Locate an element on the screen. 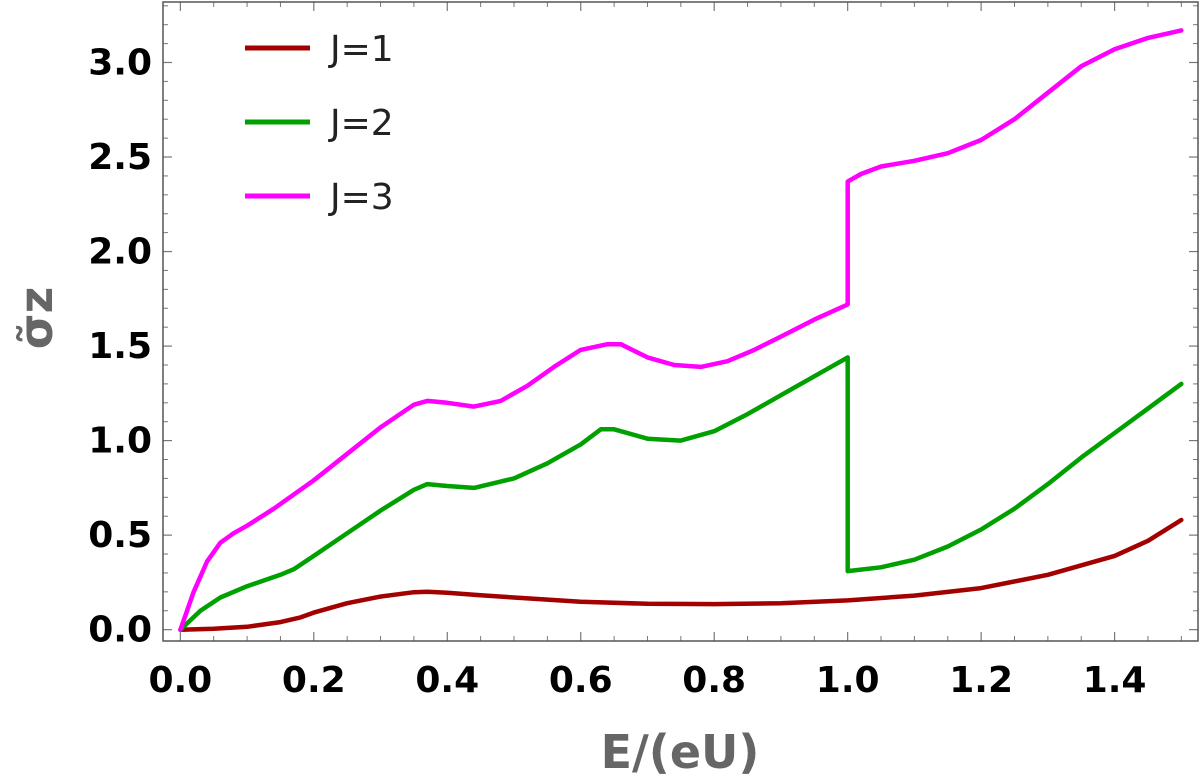 The image size is (1200, 783). y-tick-label: 3.0 is located at coordinates (120, 62).